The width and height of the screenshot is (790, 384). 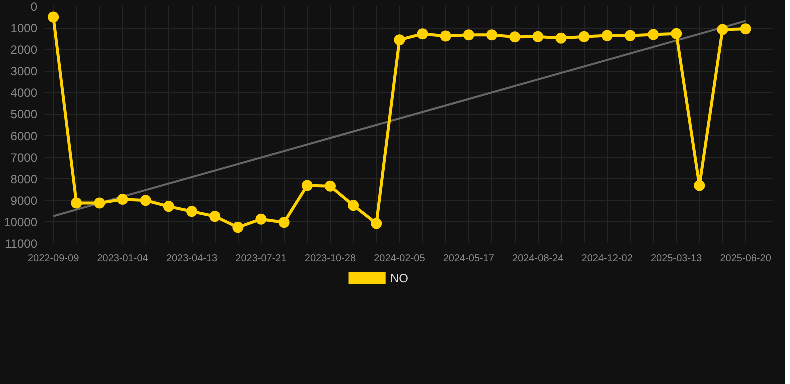 I want to click on x-tick-label: 2024-08-24, so click(x=538, y=259).